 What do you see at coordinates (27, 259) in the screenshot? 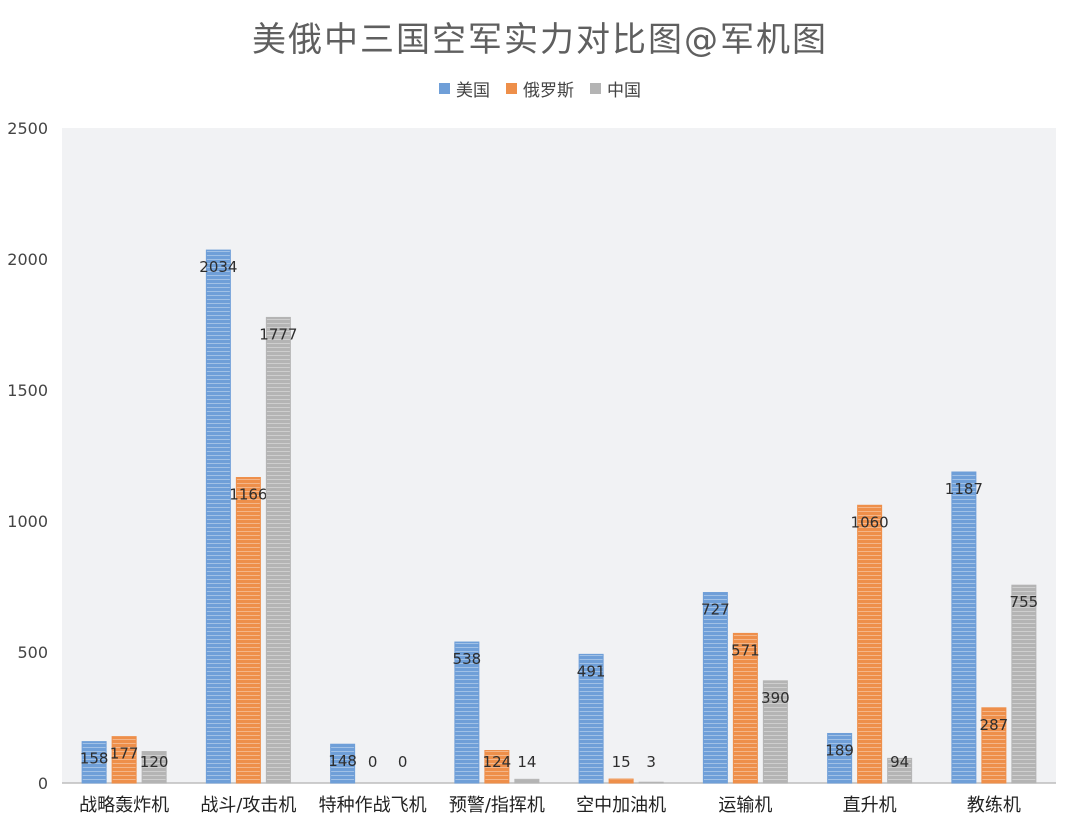
I see `y-tick-label: 2000` at bounding box center [27, 259].